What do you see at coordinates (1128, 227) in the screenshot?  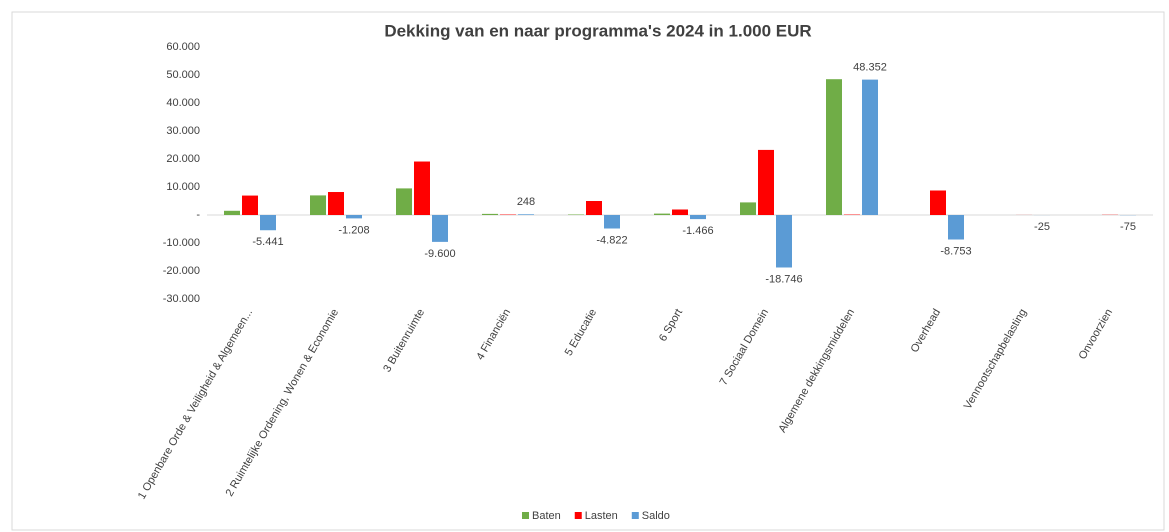 I see `data-label: -75` at bounding box center [1128, 227].